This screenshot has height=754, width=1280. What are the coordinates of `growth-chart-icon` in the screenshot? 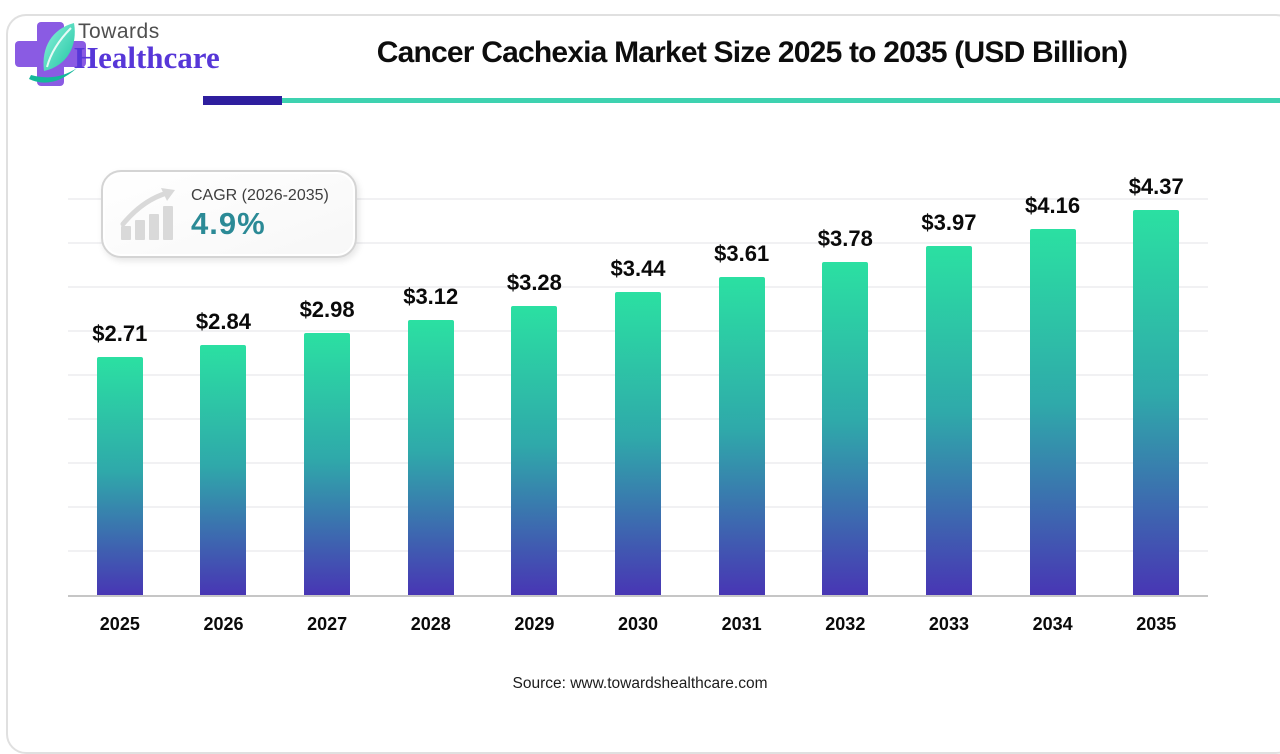 It's located at (147, 214).